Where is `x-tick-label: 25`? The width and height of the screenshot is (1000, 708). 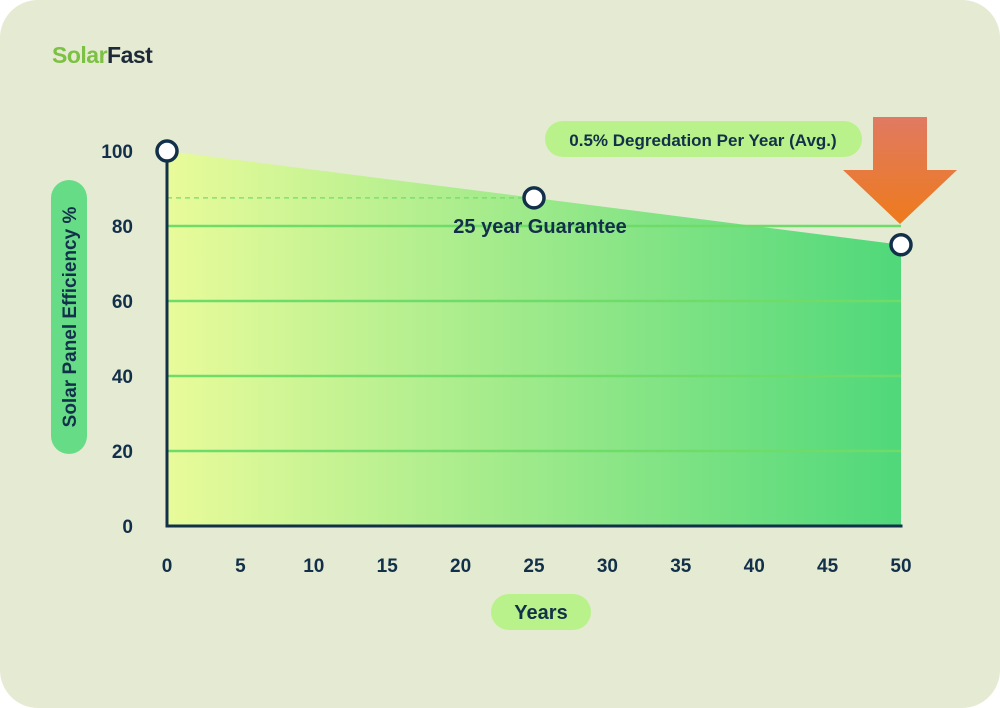
x-tick-label: 25 is located at coordinates (534, 566).